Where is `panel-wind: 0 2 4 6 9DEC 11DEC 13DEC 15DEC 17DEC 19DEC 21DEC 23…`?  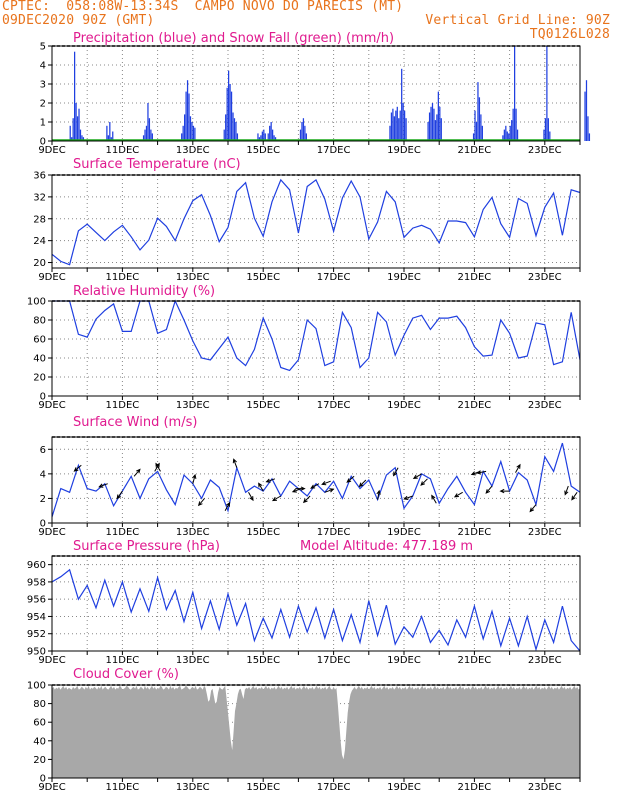 panel-wind: 0 2 4 6 9DEC 11DEC 13DEC 15DEC 17DEC 19DEC 21DEC 23… is located at coordinates (309, 476).